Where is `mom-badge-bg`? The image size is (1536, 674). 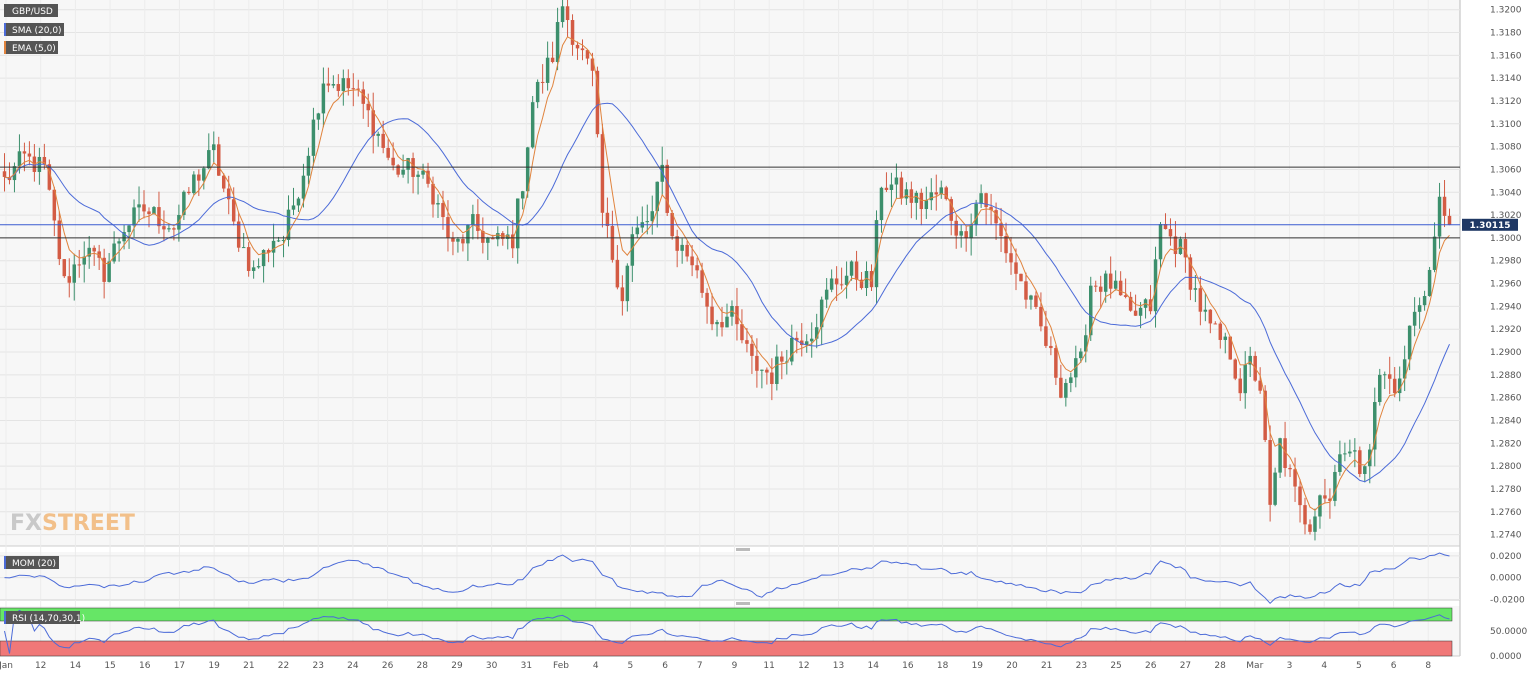 mom-badge-bg is located at coordinates (31, 562).